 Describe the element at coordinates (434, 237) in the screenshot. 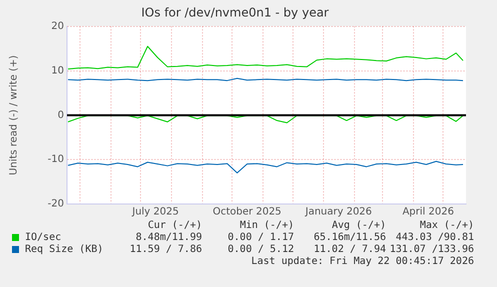

I see `text: 443.03 /90.81` at that location.